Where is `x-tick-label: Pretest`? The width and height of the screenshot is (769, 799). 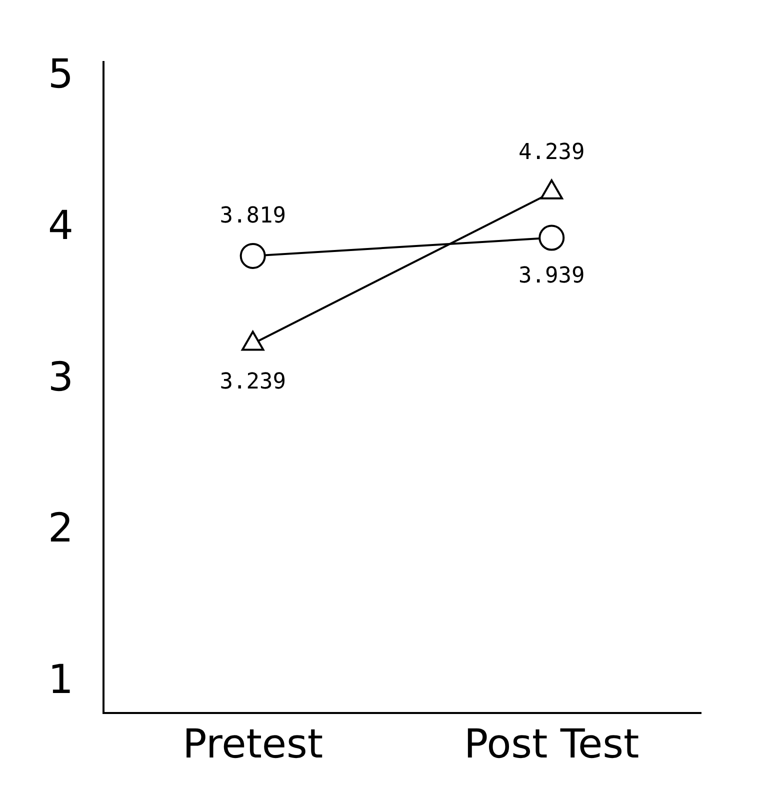 x-tick-label: Pretest is located at coordinates (253, 744).